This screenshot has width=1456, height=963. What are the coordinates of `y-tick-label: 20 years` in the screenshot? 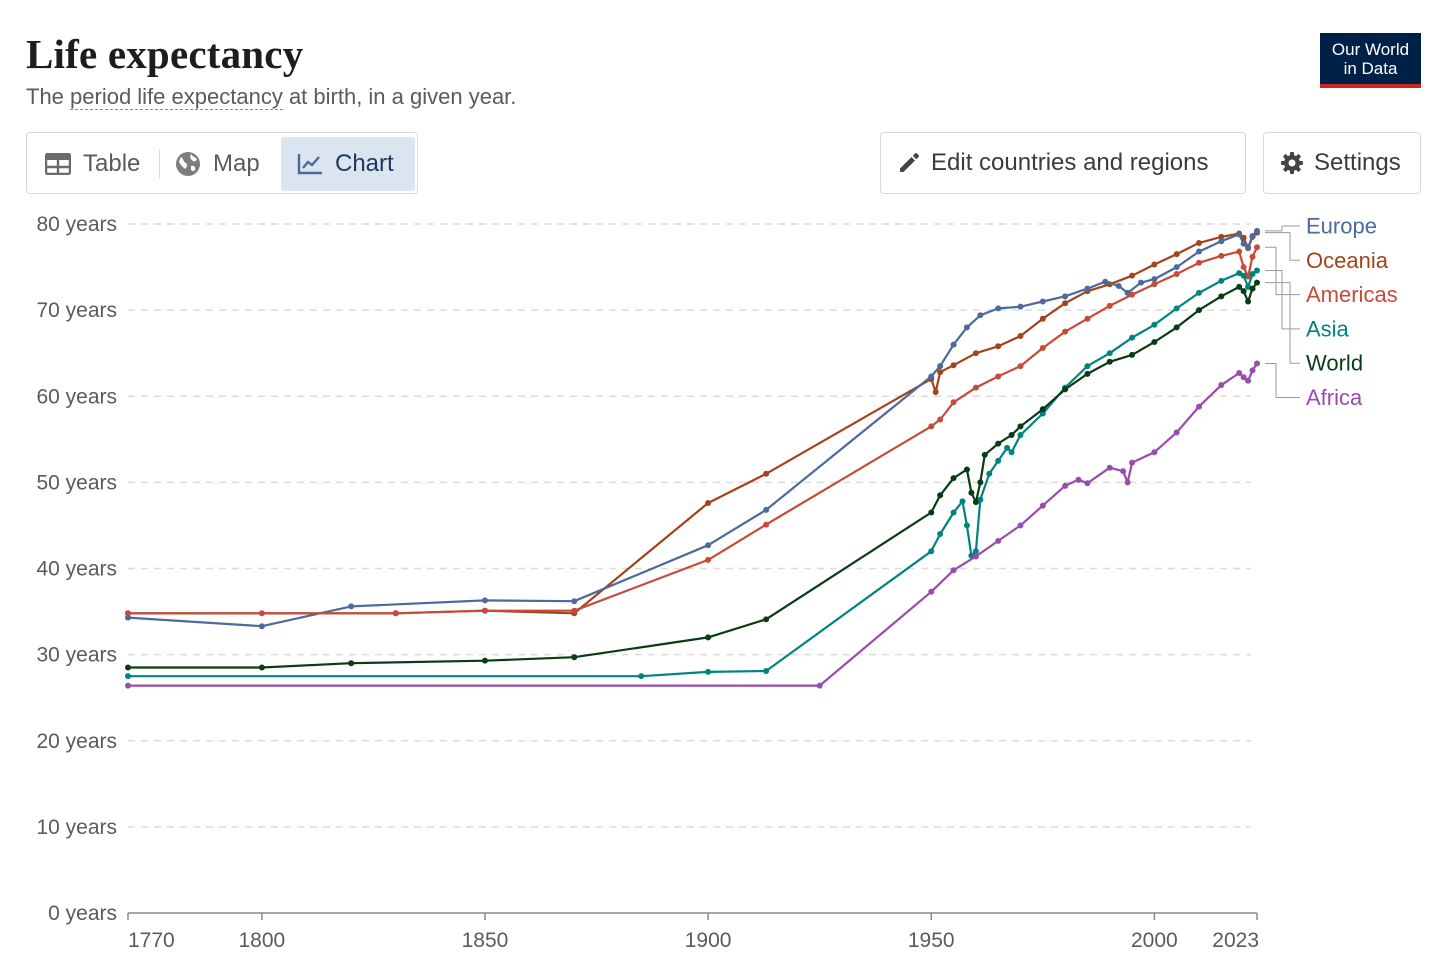 It's located at (76, 741).